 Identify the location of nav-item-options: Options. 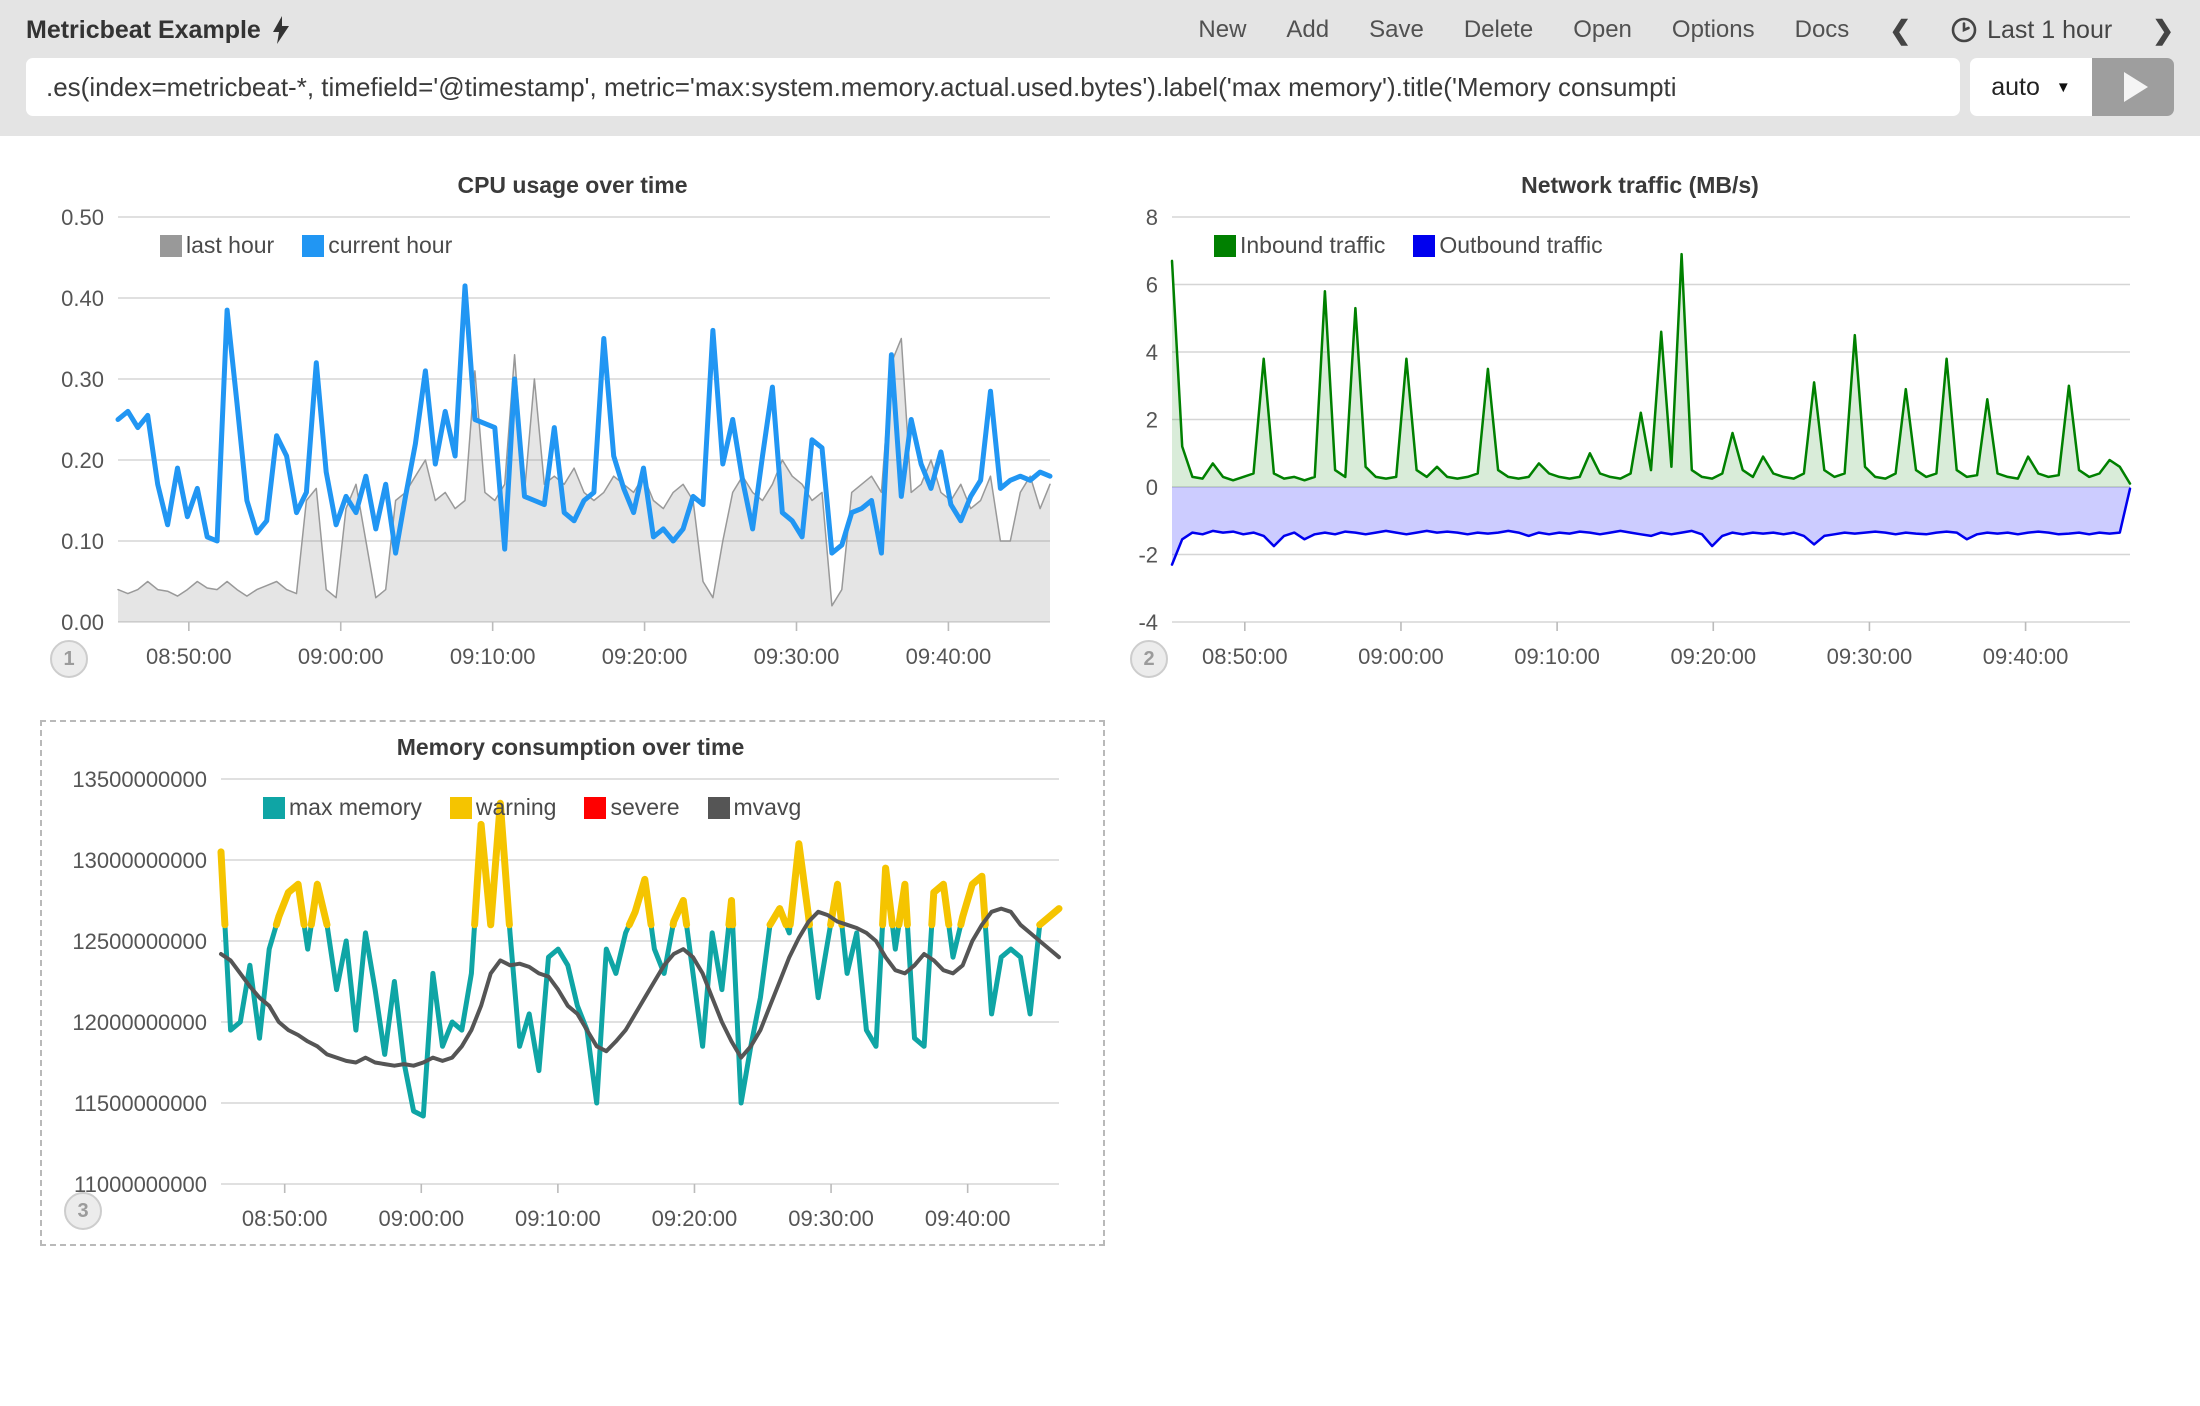
(1713, 29).